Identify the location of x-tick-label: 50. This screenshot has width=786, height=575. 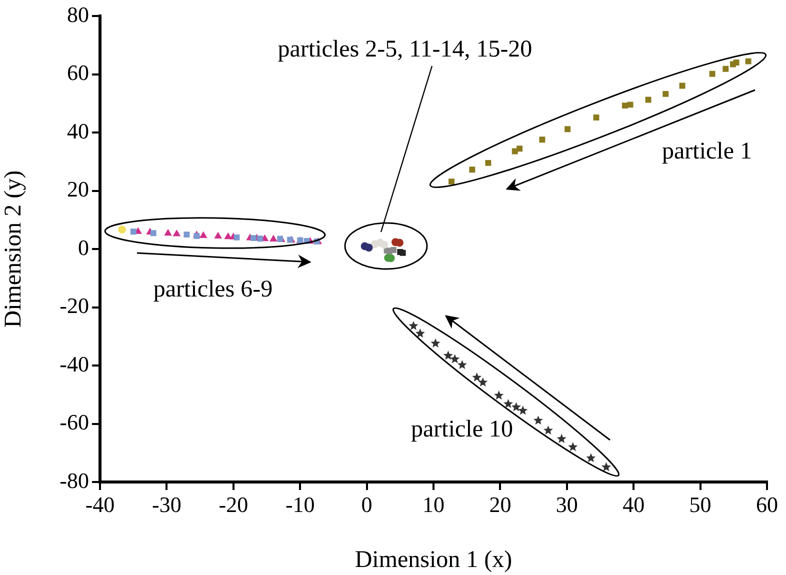
(700, 504).